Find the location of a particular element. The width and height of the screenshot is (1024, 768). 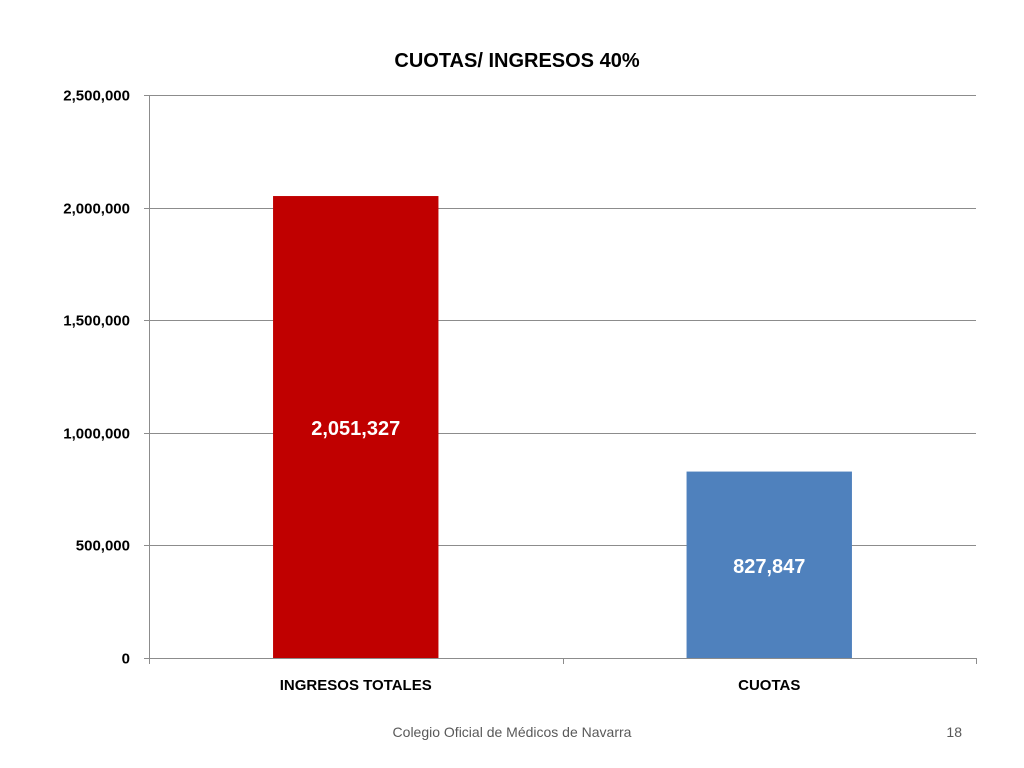

y-tick-label: 2,500,000 is located at coordinates (96, 96).